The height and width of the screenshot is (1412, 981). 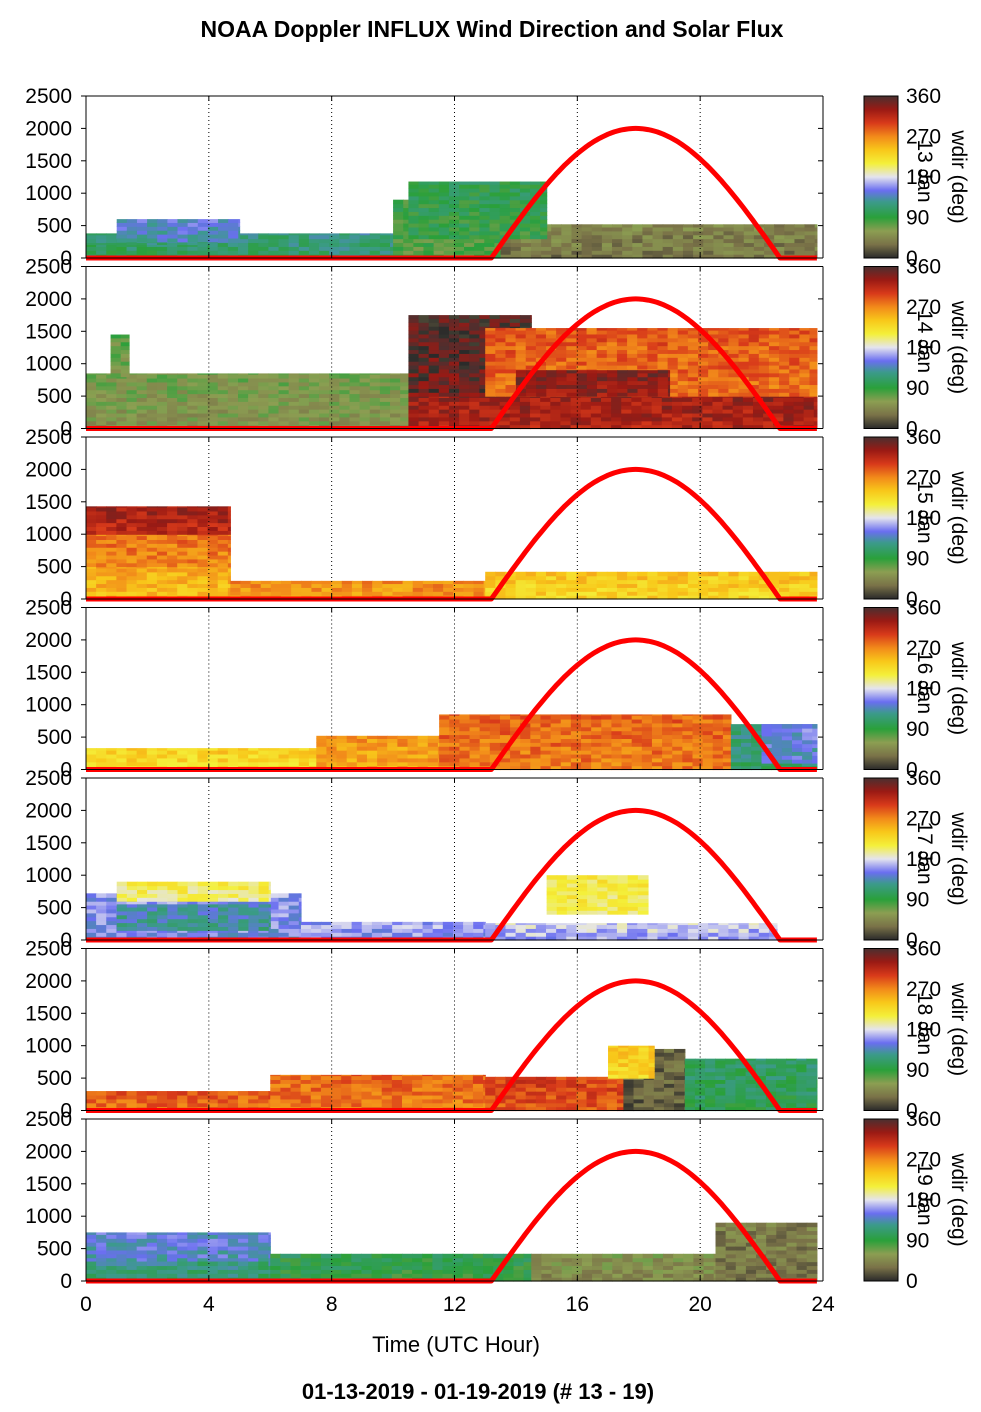 What do you see at coordinates (451, 193) in the screenshot?
I see `solar-flux-line` at bounding box center [451, 193].